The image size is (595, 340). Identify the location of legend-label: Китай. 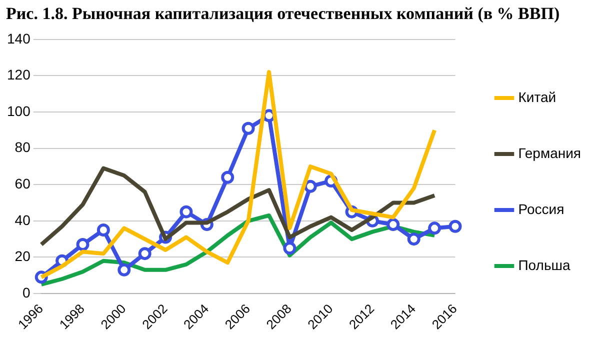
(537, 96).